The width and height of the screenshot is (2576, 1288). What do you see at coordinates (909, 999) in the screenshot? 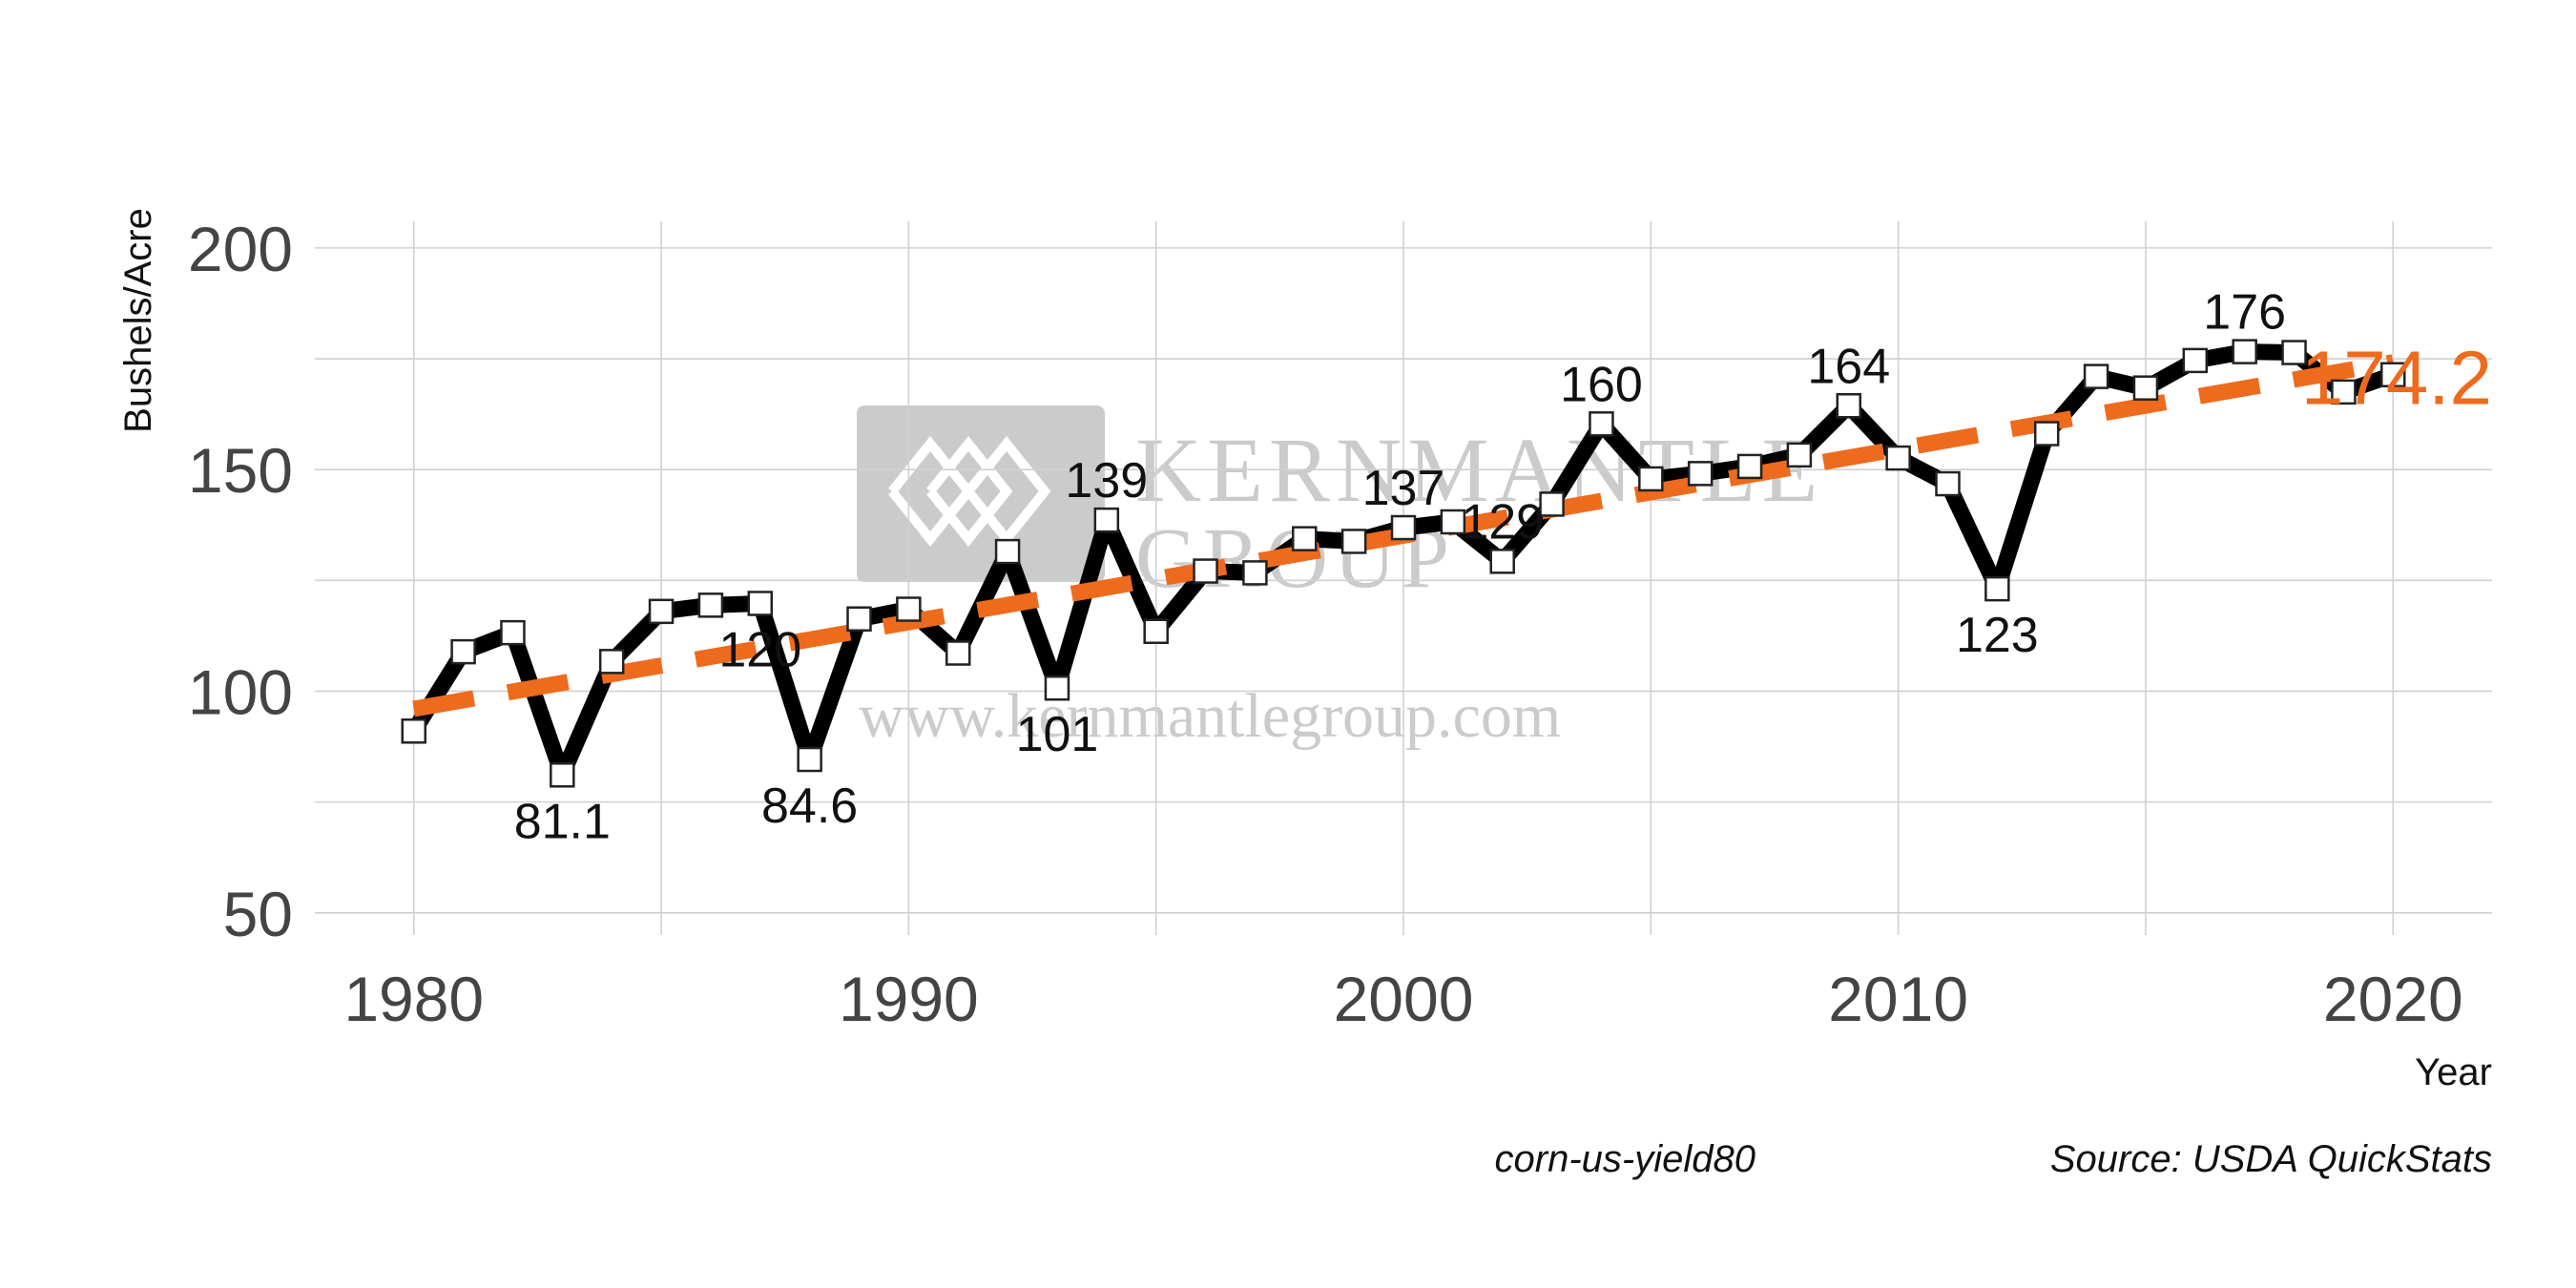
I see `x-tick-label: 1990` at bounding box center [909, 999].